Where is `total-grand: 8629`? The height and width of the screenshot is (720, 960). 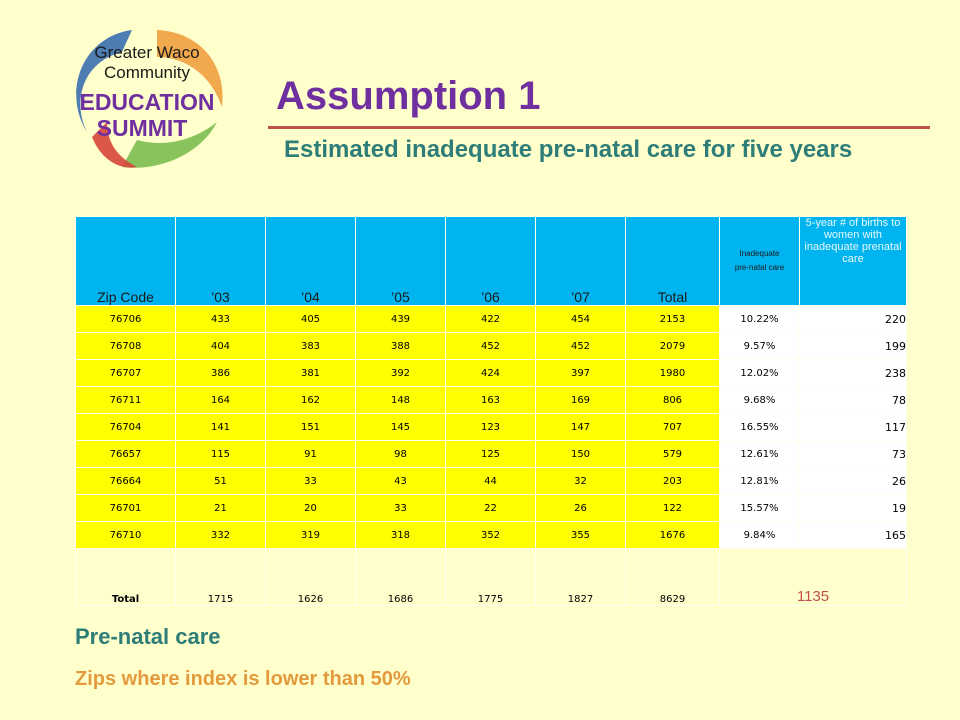 total-grand: 8629 is located at coordinates (672, 577).